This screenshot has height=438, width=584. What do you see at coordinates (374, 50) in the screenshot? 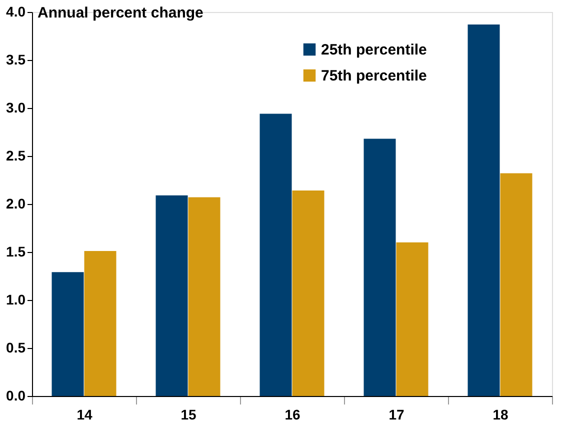
I see `legend-label: 25th percentile` at bounding box center [374, 50].